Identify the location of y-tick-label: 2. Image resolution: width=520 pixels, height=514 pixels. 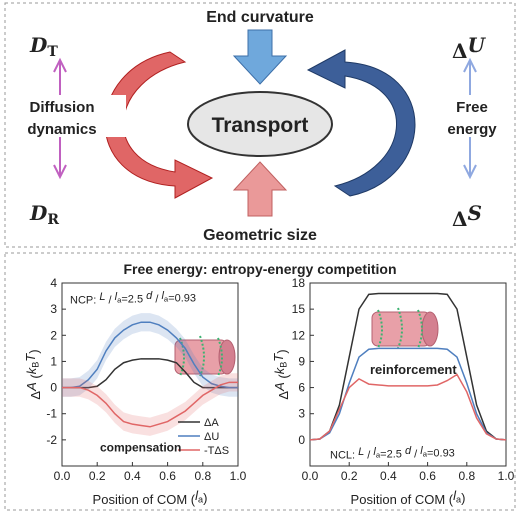
(53, 335).